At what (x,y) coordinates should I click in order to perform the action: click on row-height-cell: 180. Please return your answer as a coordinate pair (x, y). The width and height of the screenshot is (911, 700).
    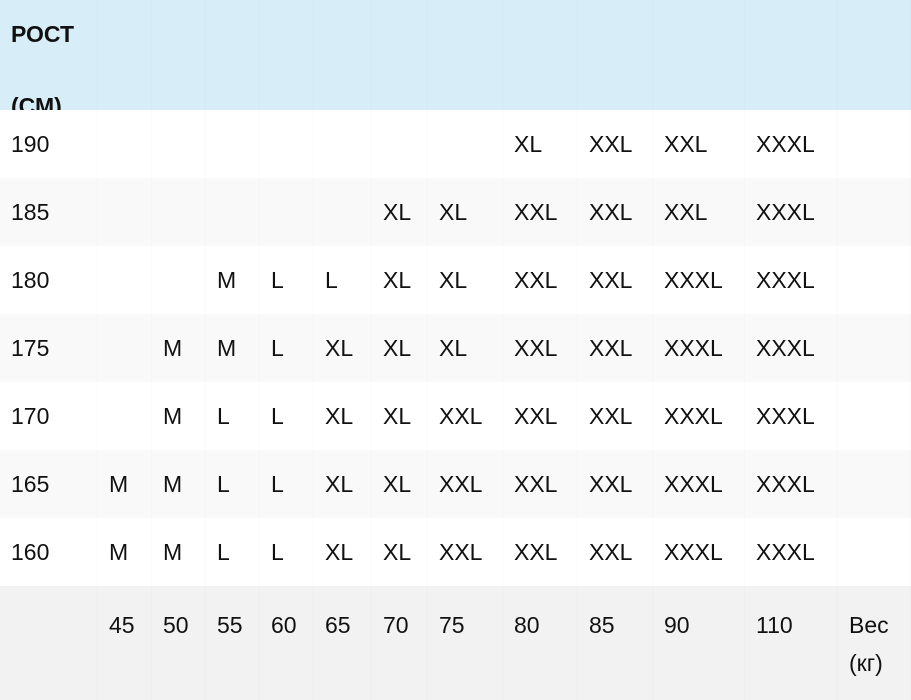
    Looking at the image, I should click on (49, 280).